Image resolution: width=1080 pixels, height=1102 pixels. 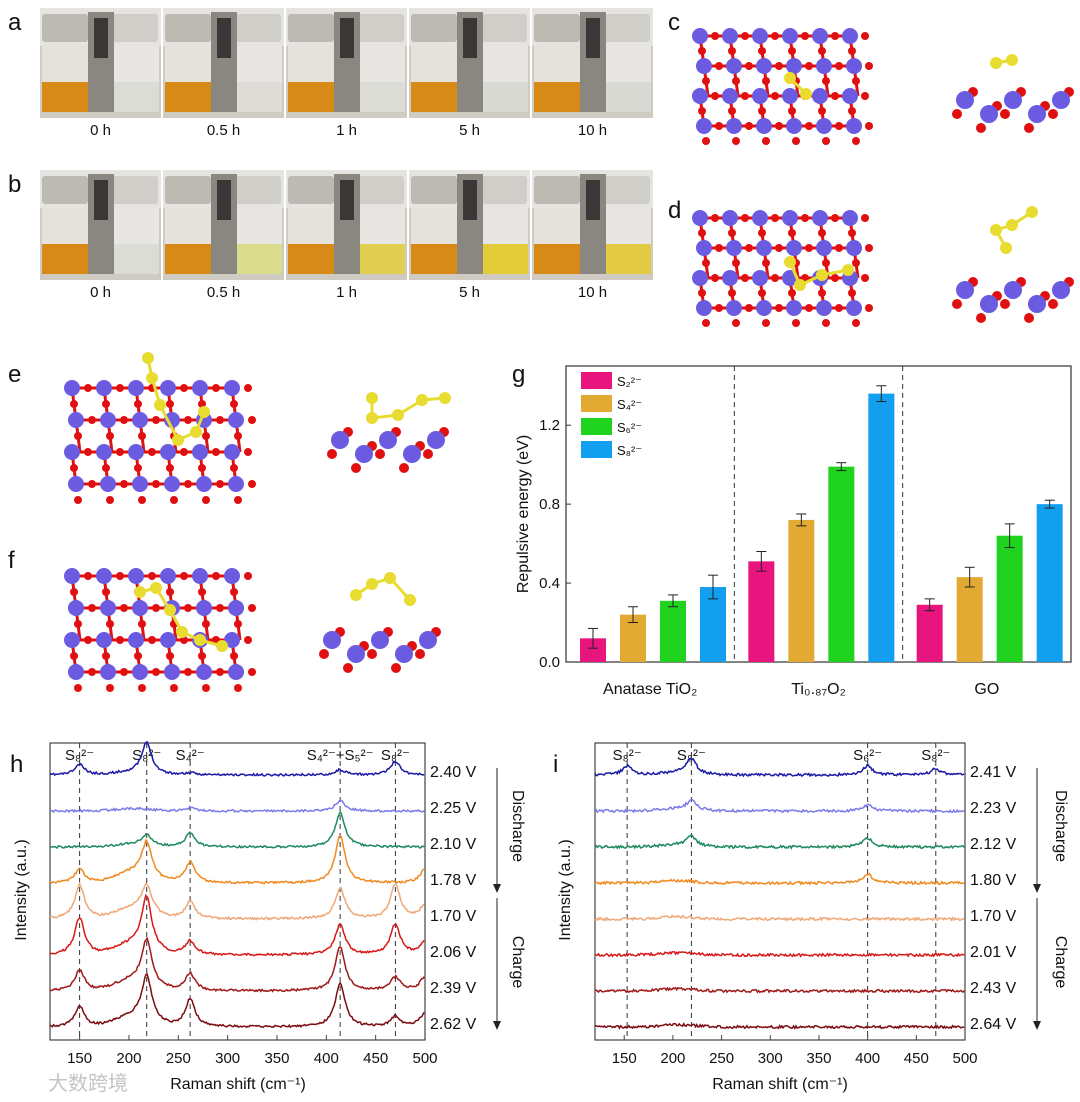 What do you see at coordinates (672, 1058) in the screenshot?
I see `x-tick-label: 200` at bounding box center [672, 1058].